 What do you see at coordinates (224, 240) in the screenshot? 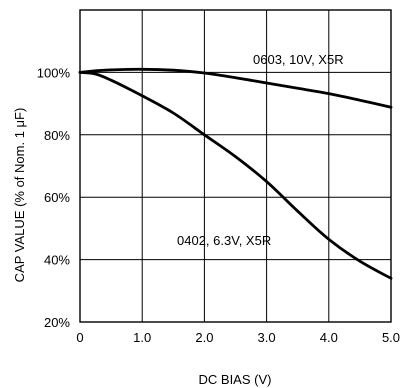
I see `series-label-0402: 0402, 6.3V, X5R` at bounding box center [224, 240].